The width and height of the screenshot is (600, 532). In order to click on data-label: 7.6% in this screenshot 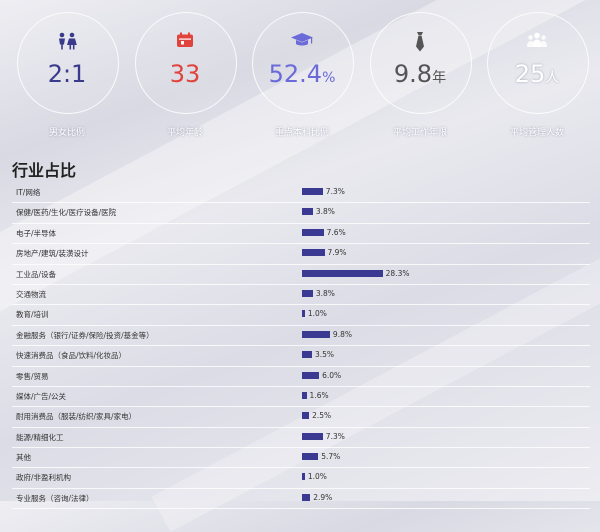, I will do `click(336, 232)`.